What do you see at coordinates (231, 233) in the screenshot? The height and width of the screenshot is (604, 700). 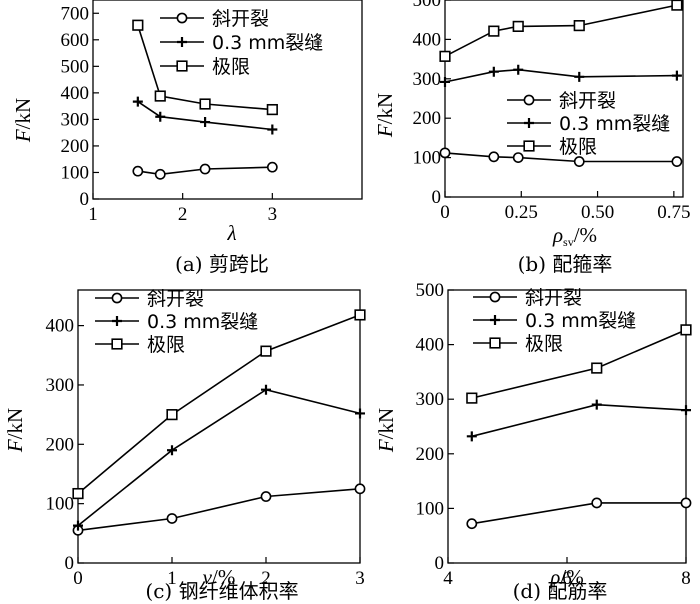 I see `x-axis-label: λ` at bounding box center [231, 233].